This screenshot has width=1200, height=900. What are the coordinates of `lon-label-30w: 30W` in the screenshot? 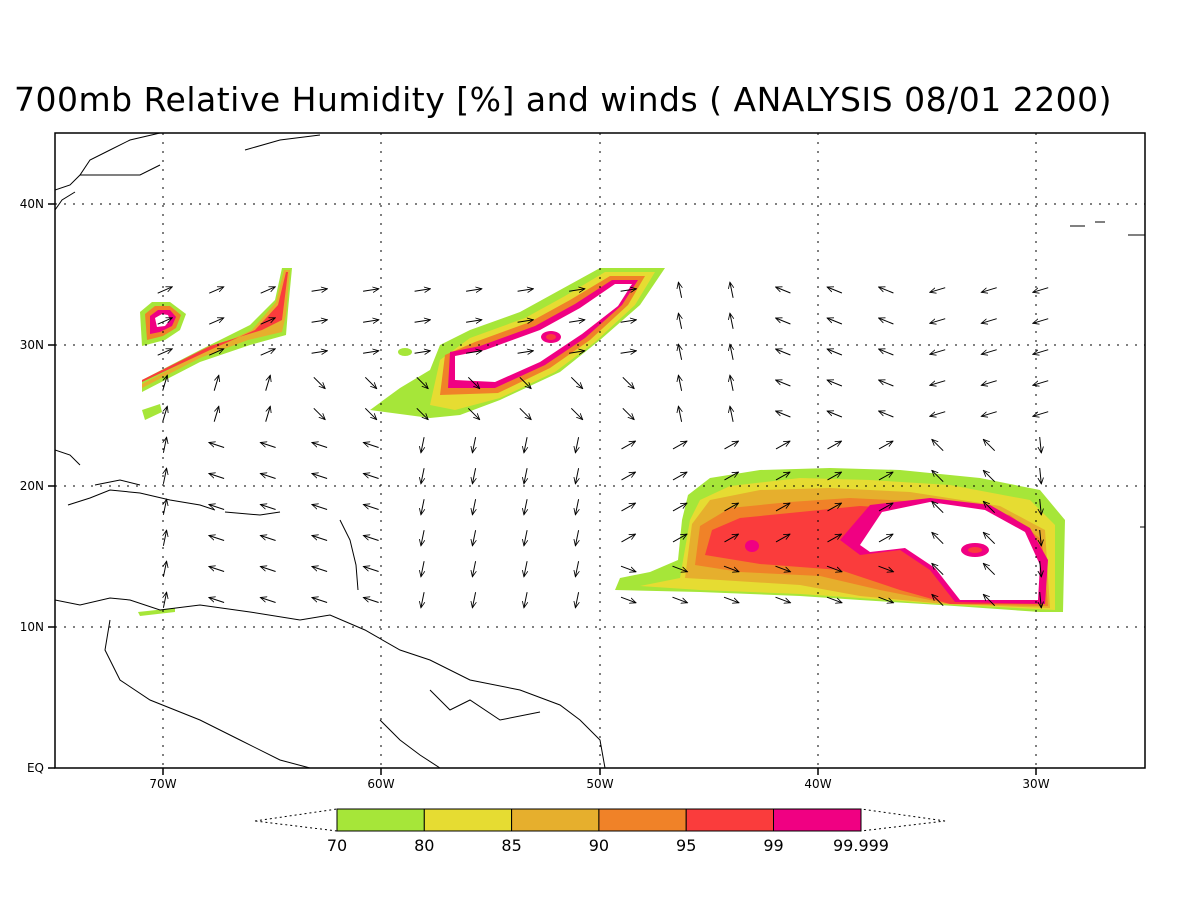 It's located at (1035, 784).